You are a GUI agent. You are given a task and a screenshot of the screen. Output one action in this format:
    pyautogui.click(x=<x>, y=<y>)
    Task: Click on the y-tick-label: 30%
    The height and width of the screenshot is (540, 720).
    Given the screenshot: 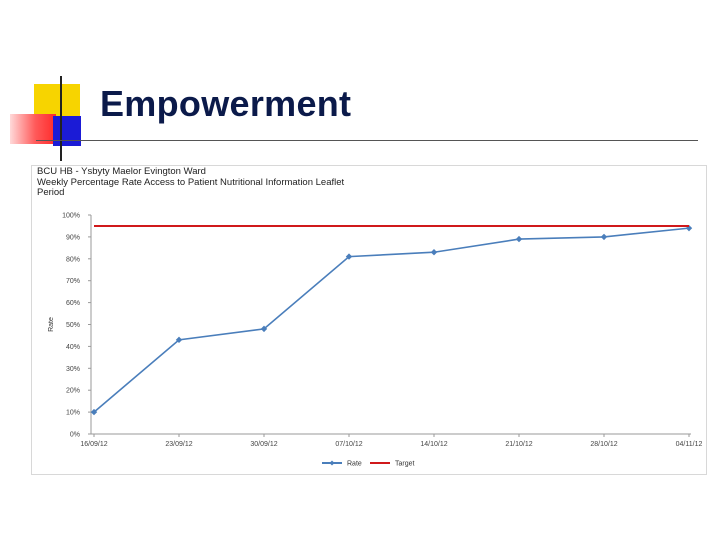 What is the action you would take?
    pyautogui.click(x=73, y=369)
    